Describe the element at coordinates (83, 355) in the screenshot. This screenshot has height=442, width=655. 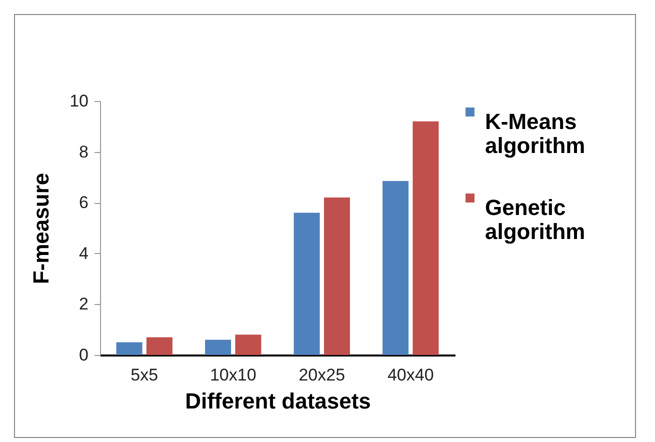
I see `y-tick-label: 0` at that location.